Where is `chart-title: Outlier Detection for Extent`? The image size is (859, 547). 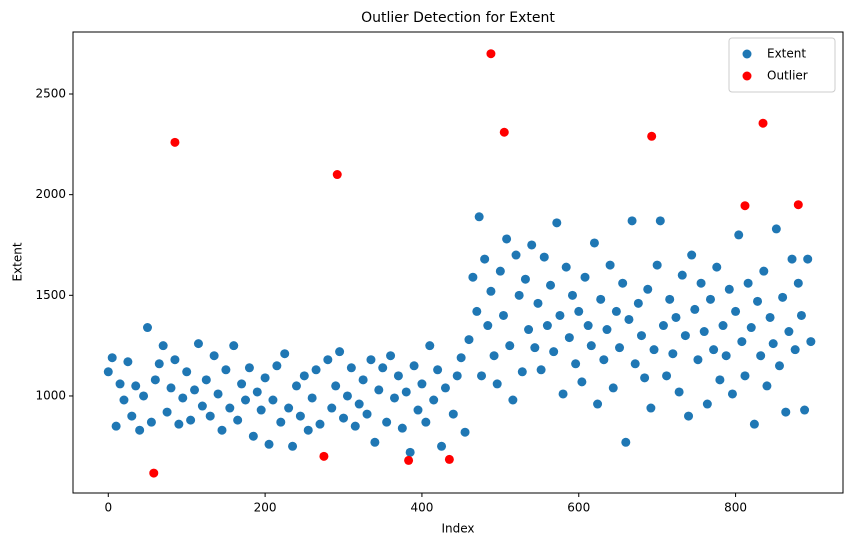
chart-title: Outlier Detection for Extent is located at coordinates (458, 18).